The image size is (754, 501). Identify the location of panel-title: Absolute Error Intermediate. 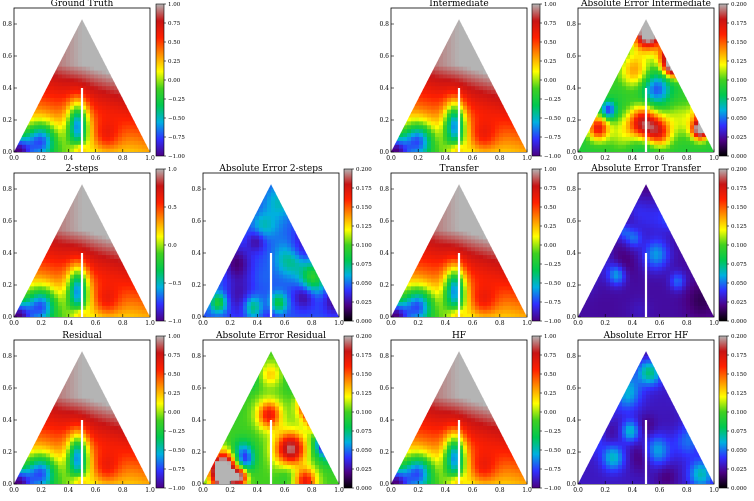
(645, 4).